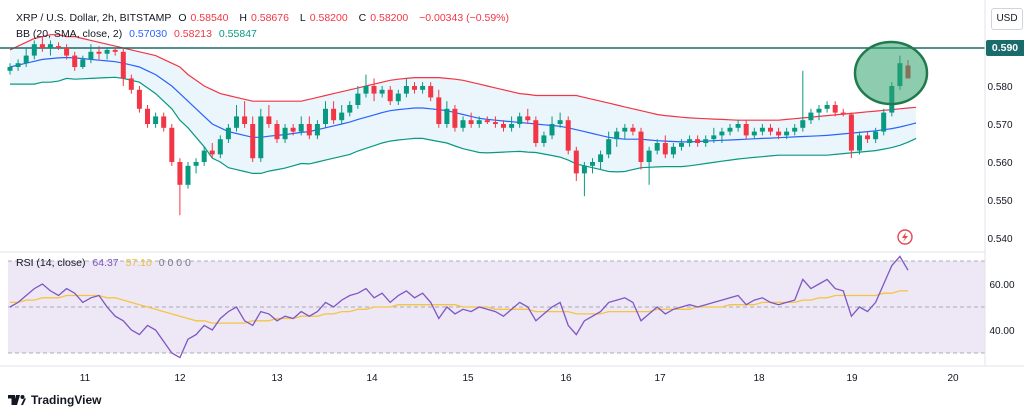 This screenshot has width=1024, height=415. I want to click on rsi-label: RSI (14, close), so click(51, 263).